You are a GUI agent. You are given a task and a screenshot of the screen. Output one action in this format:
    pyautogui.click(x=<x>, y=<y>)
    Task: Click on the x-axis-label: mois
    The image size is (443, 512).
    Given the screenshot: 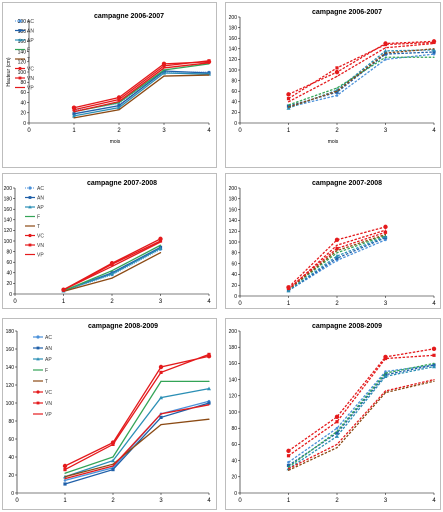 What is the action you would take?
    pyautogui.click(x=333, y=142)
    